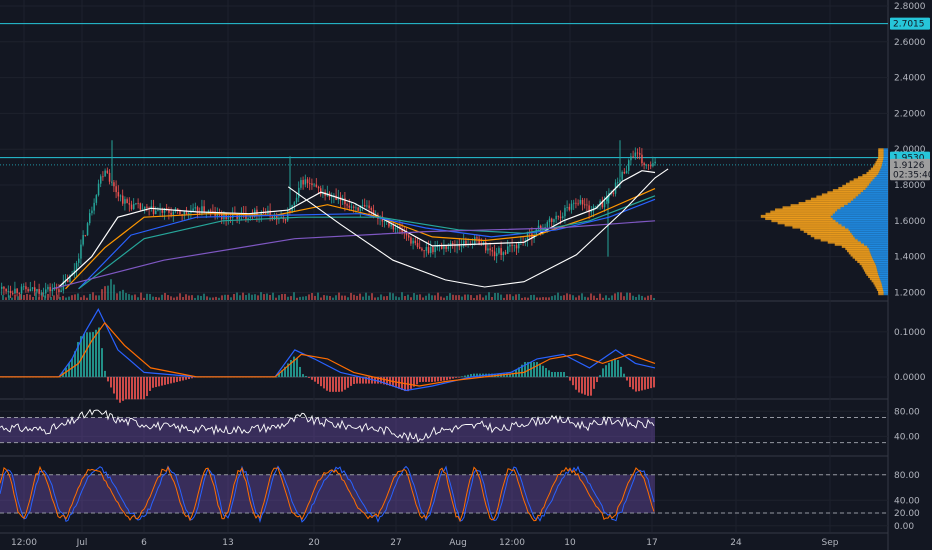  Describe the element at coordinates (425, 543) in the screenshot. I see `time-axis: 12:00 Jul 6 13 20 27 Aug 12:00 10 17 24 Sep` at that location.